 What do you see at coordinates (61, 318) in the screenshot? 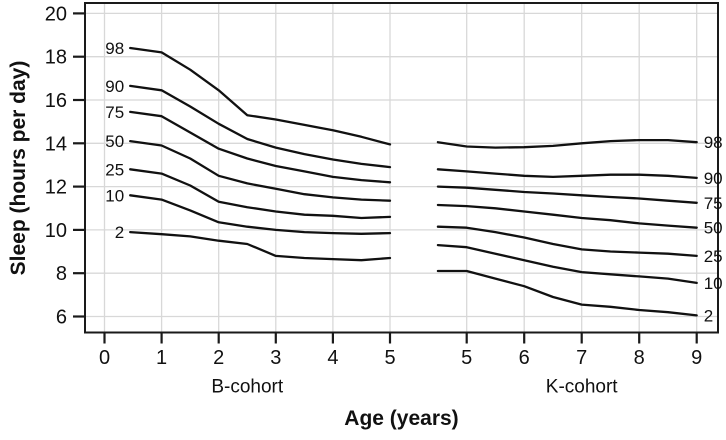
I see `y-tick-label: 6` at bounding box center [61, 318].